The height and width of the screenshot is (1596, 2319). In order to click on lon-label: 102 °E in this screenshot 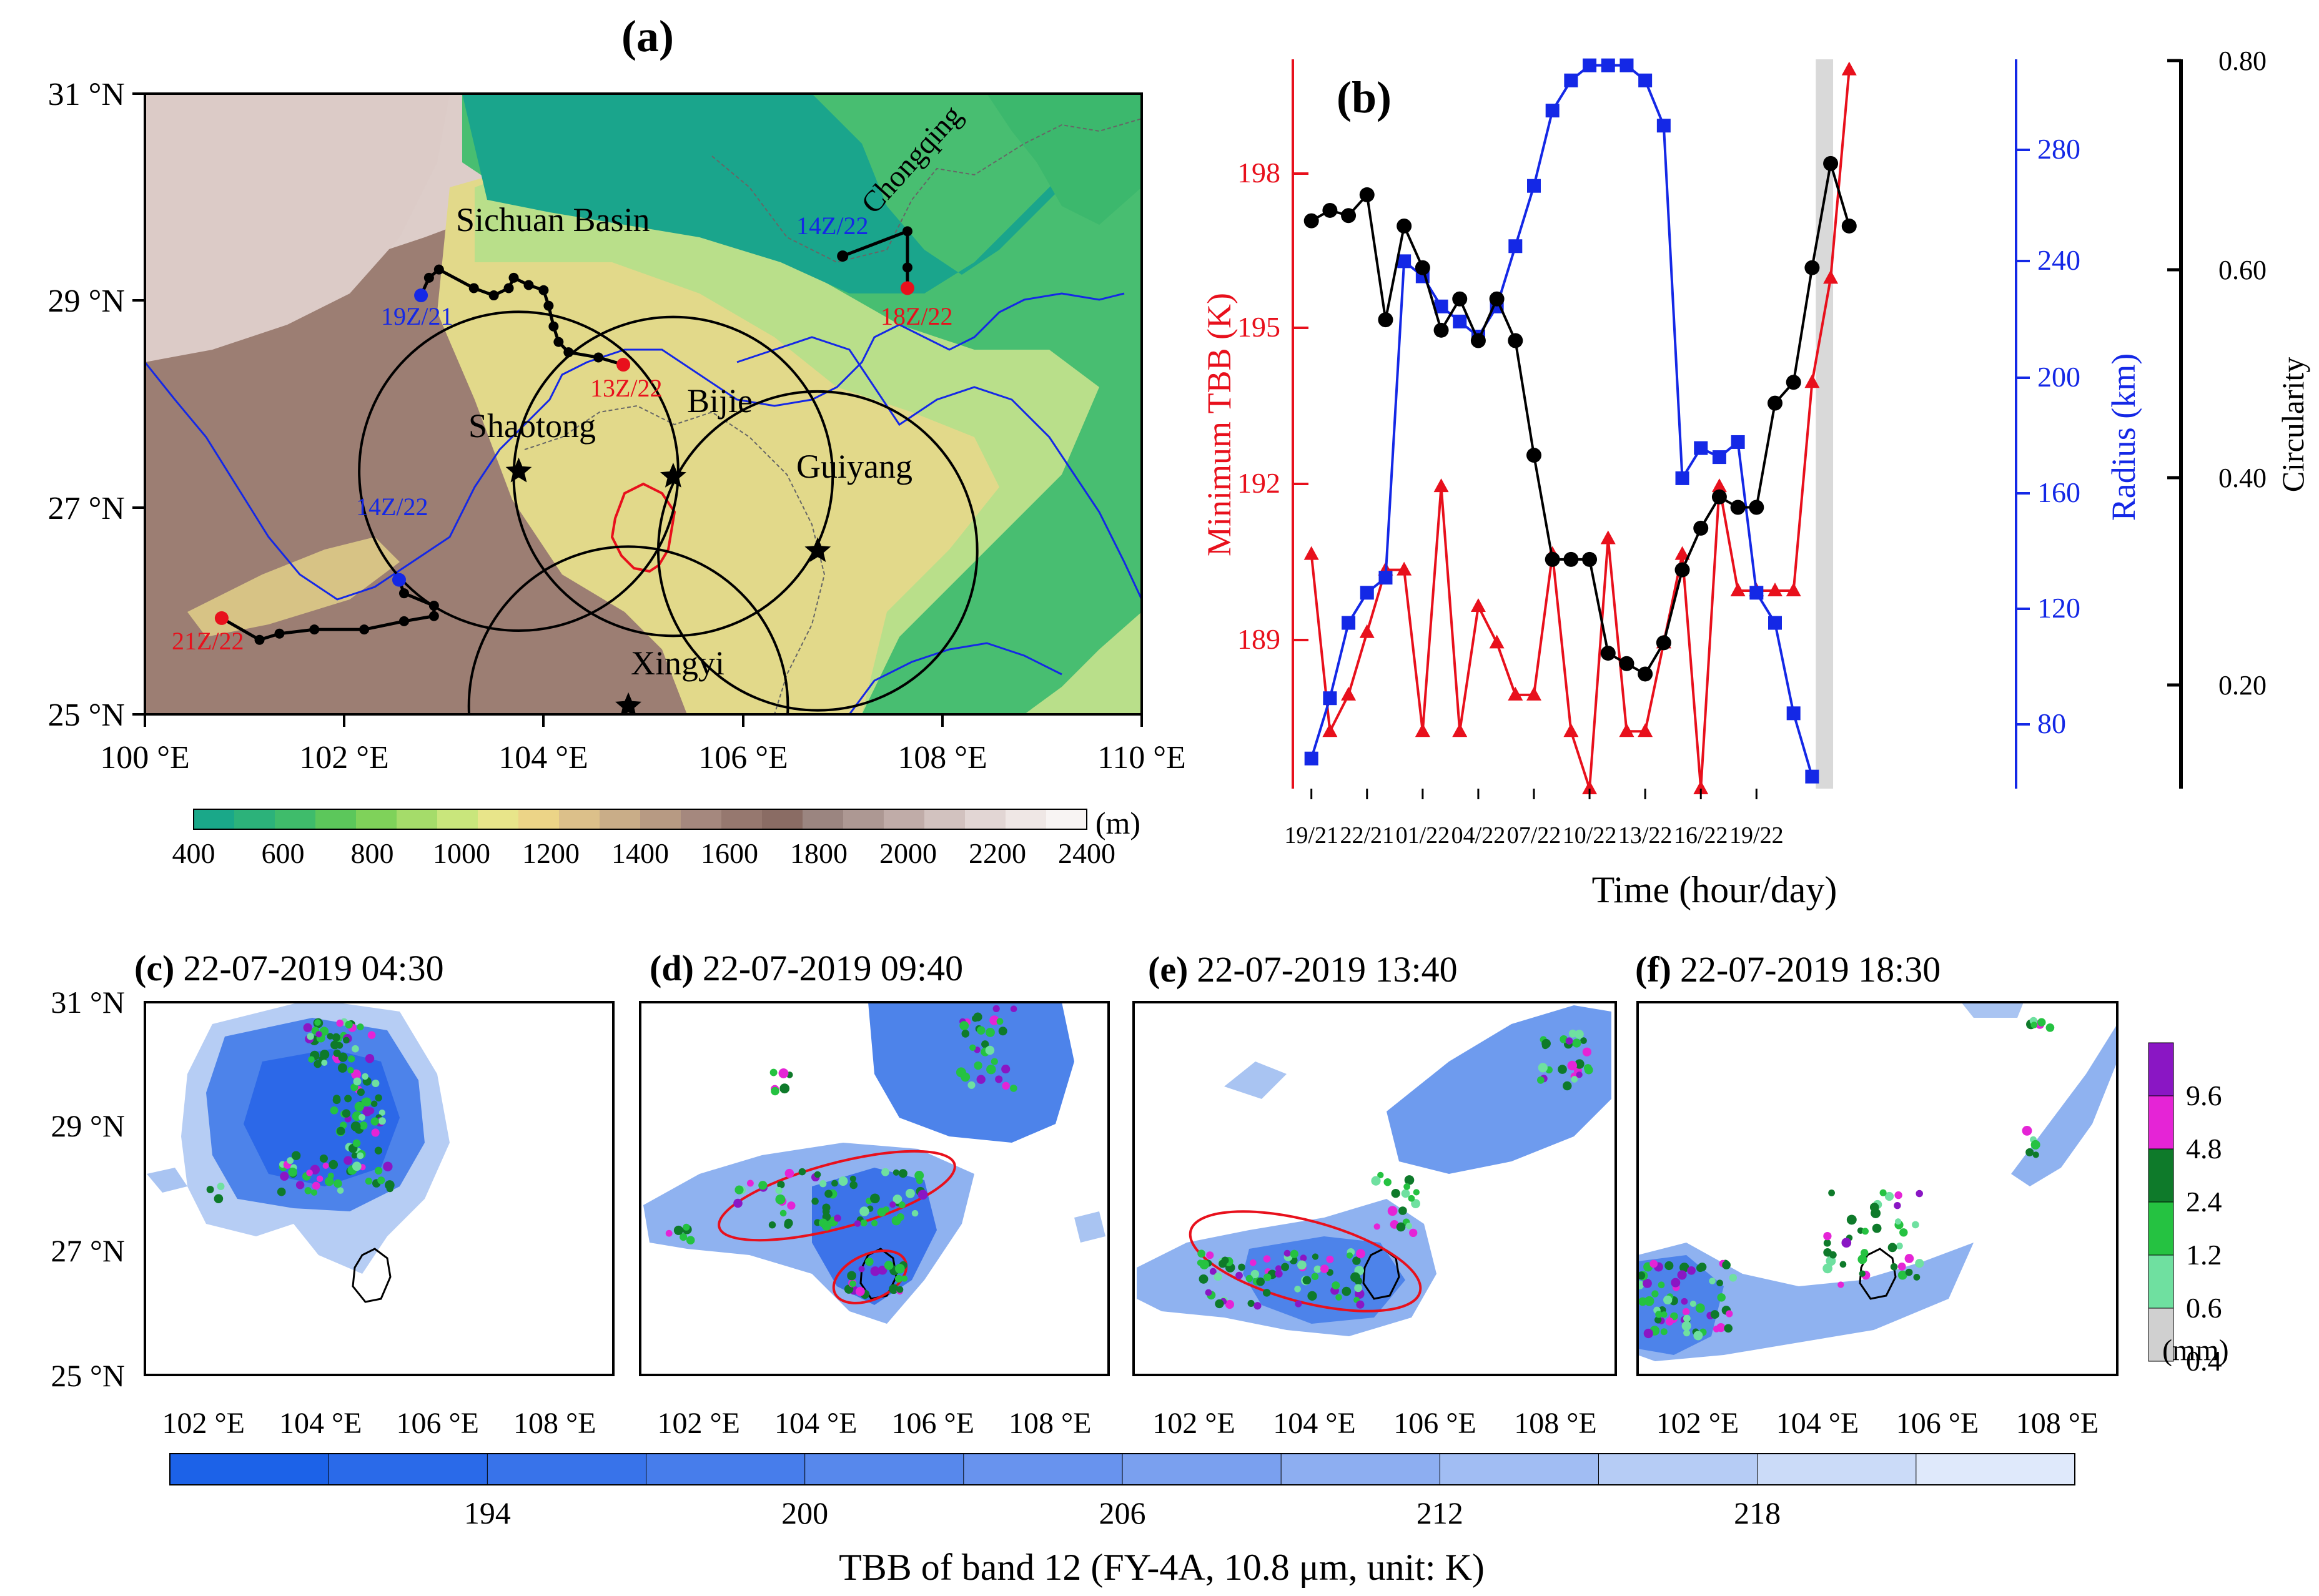, I will do `click(344, 758)`.